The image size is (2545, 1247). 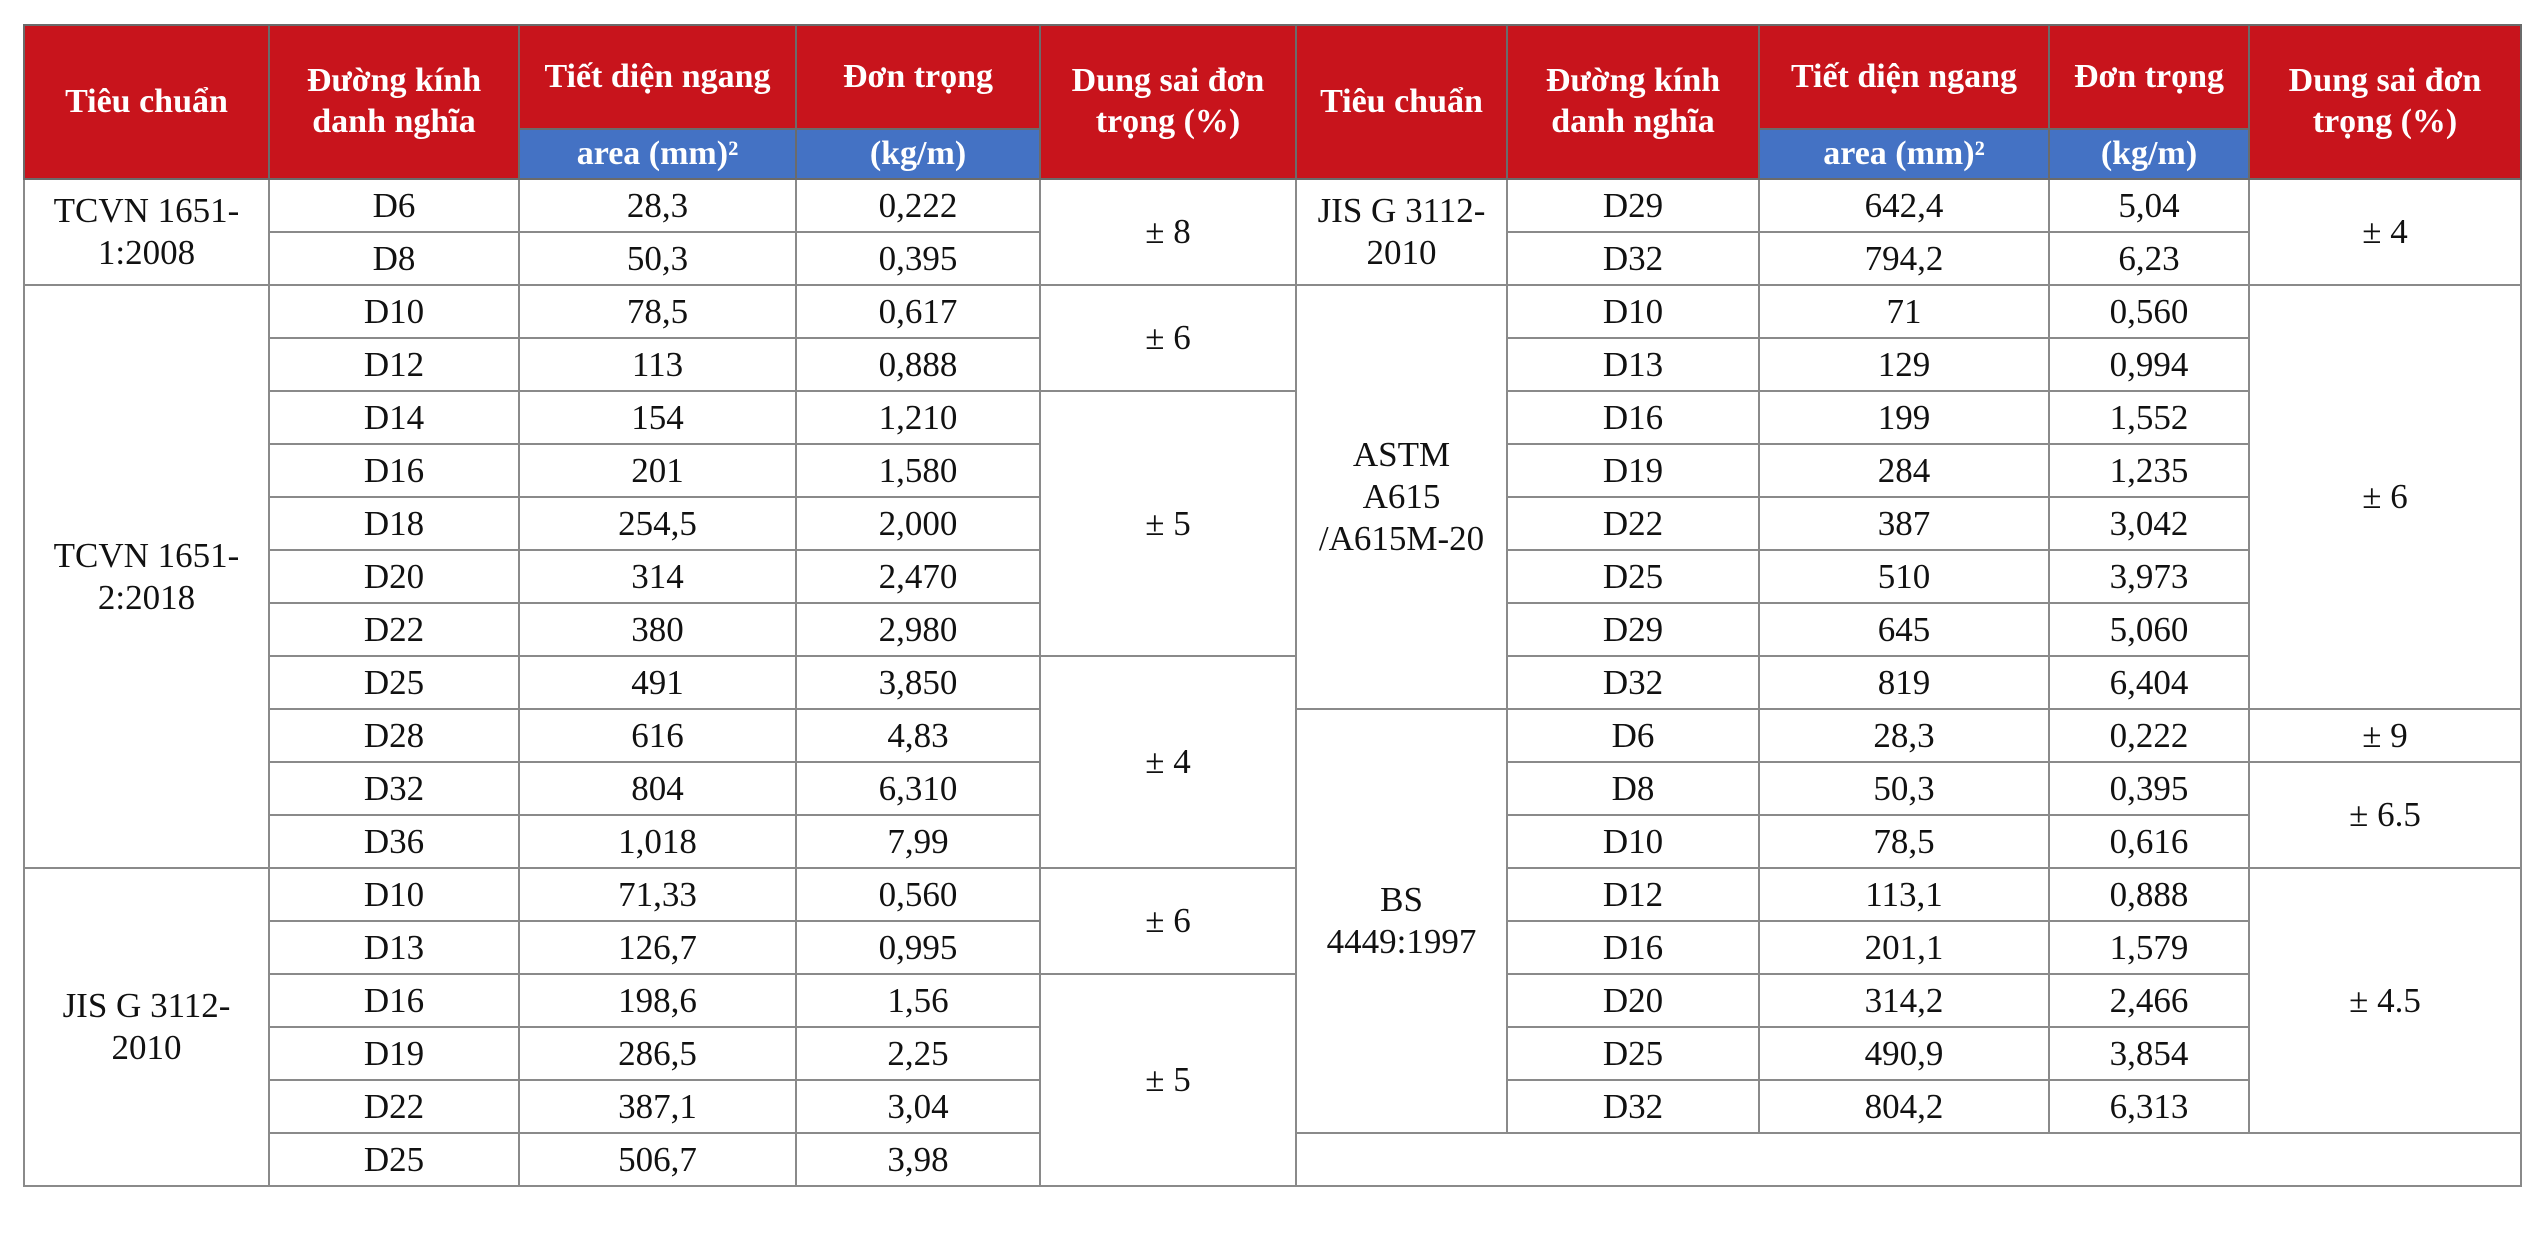 What do you see at coordinates (918, 629) in the screenshot?
I see `weight-cell: 2,980` at bounding box center [918, 629].